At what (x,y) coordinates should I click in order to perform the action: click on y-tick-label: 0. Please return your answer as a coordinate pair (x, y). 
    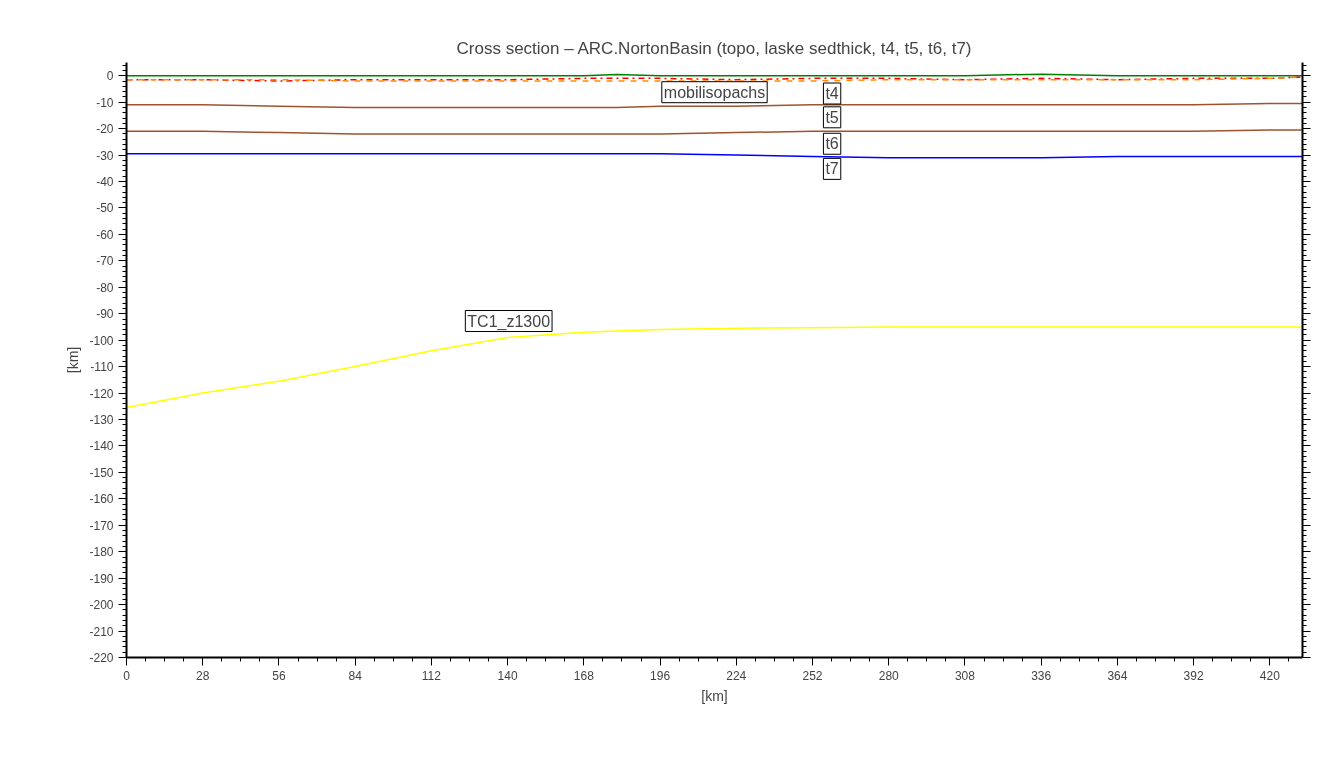
    Looking at the image, I should click on (110, 76).